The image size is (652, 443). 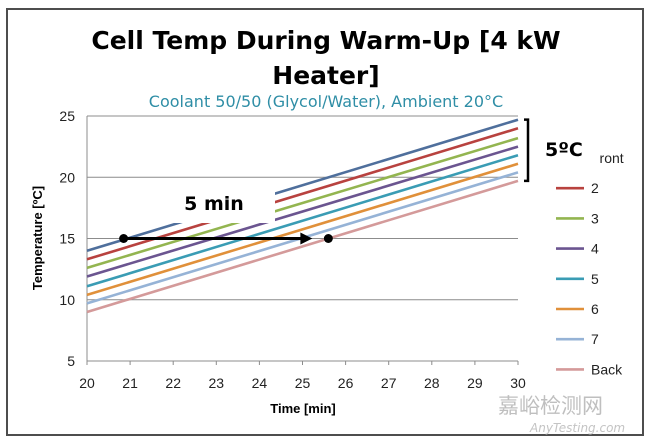 What do you see at coordinates (550, 406) in the screenshot?
I see `watermark-chinese: 嘉峪检测网` at bounding box center [550, 406].